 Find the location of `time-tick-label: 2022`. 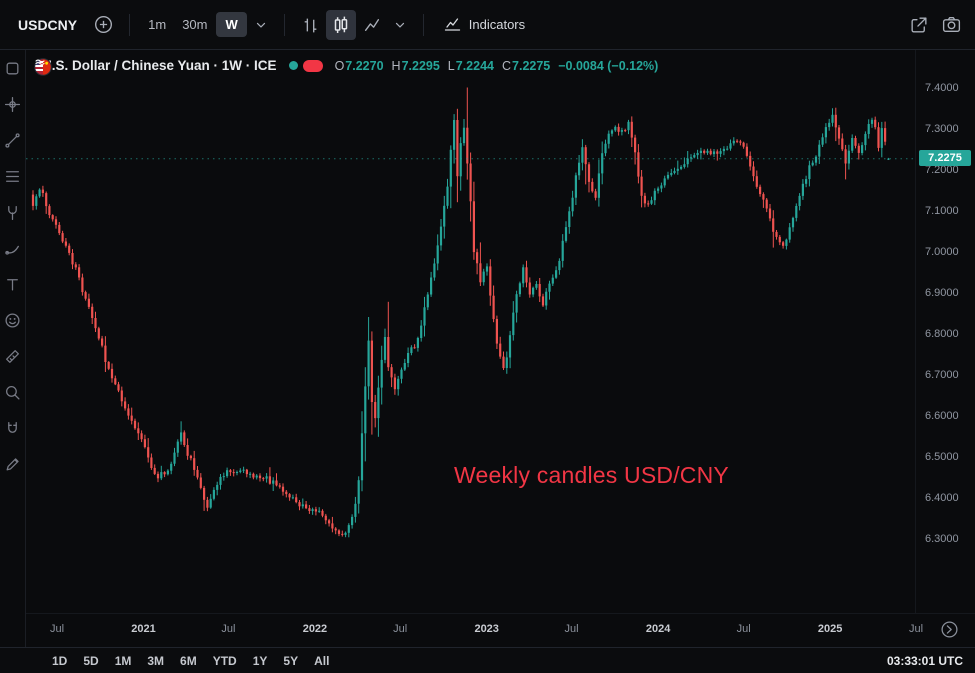

time-tick-label: 2022 is located at coordinates (315, 629).